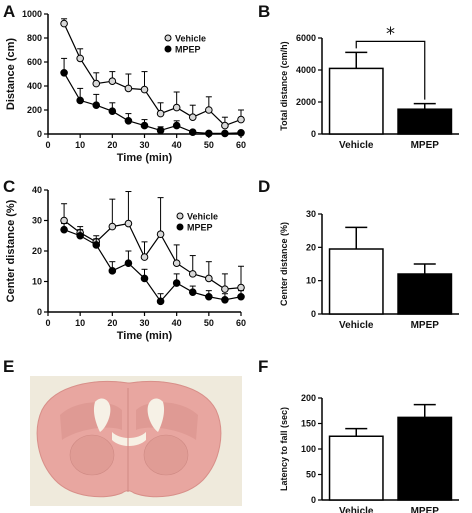  Describe the element at coordinates (168, 38) in the screenshot. I see `legend-marker-vehicle` at that location.